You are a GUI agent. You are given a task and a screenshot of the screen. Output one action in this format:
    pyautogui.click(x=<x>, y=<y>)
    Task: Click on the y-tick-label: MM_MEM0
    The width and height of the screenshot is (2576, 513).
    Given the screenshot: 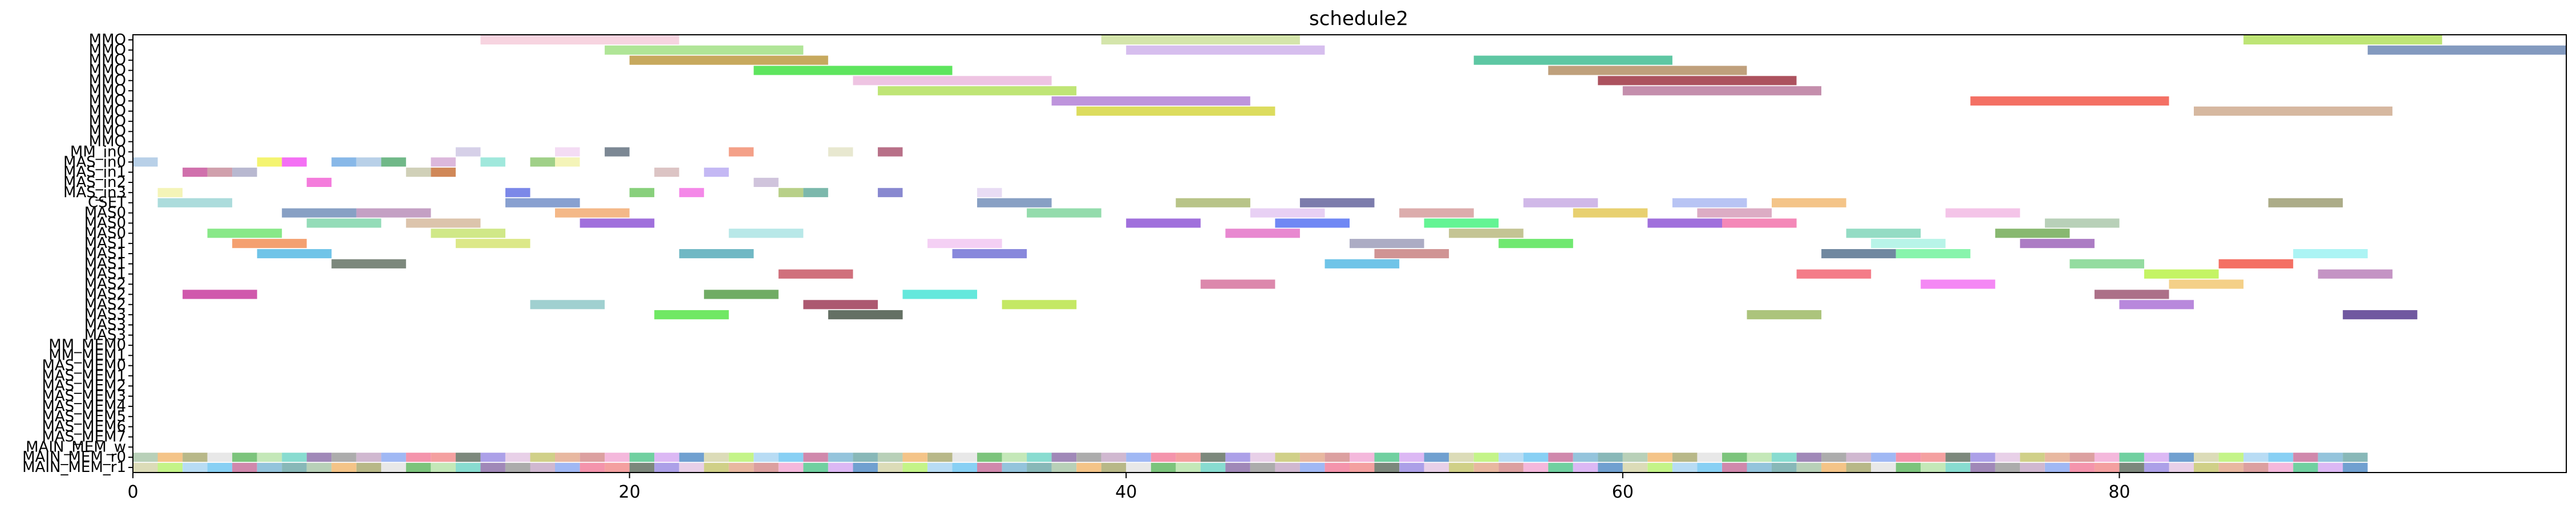 What is the action you would take?
    pyautogui.click(x=87, y=345)
    